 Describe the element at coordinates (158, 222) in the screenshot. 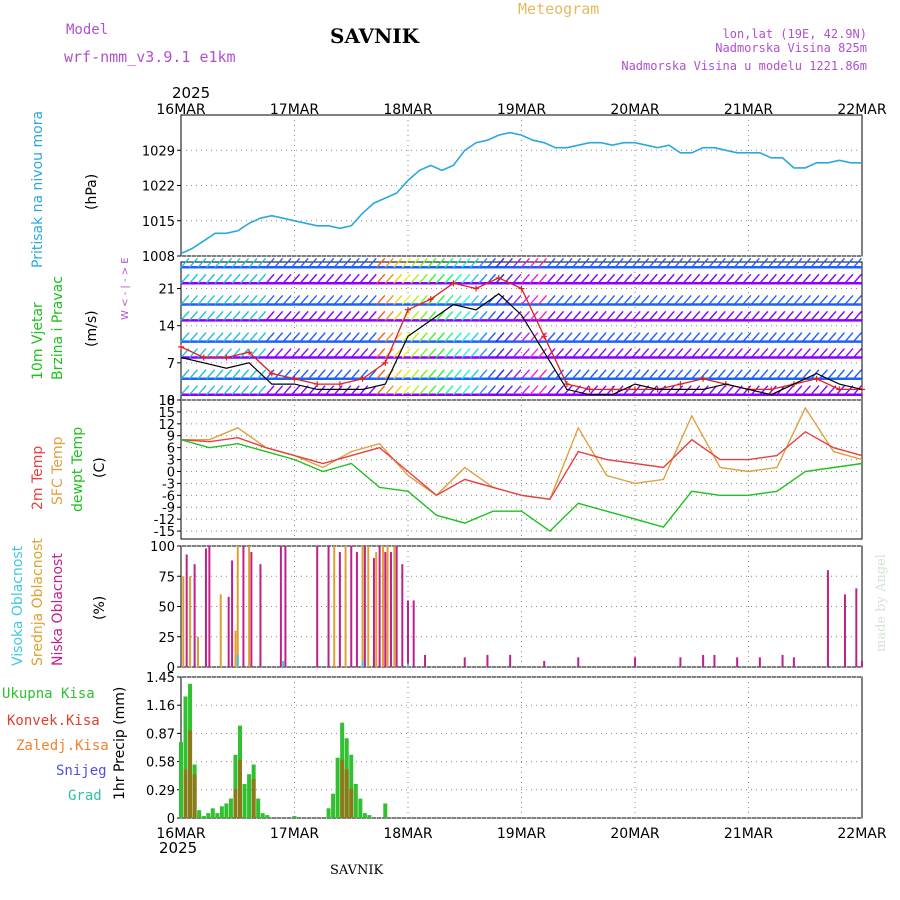

I see `y-tick-label: 1015` at that location.